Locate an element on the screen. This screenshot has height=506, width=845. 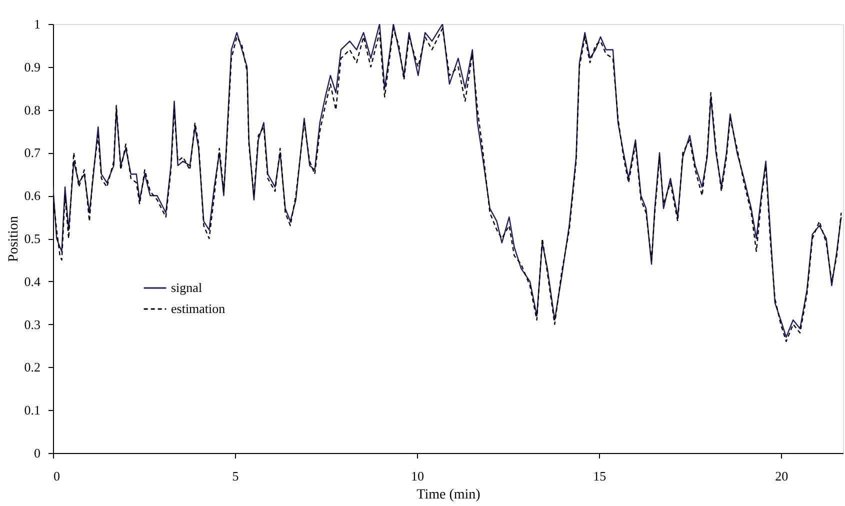
y-tick-label: 0.6 is located at coordinates (32, 196).